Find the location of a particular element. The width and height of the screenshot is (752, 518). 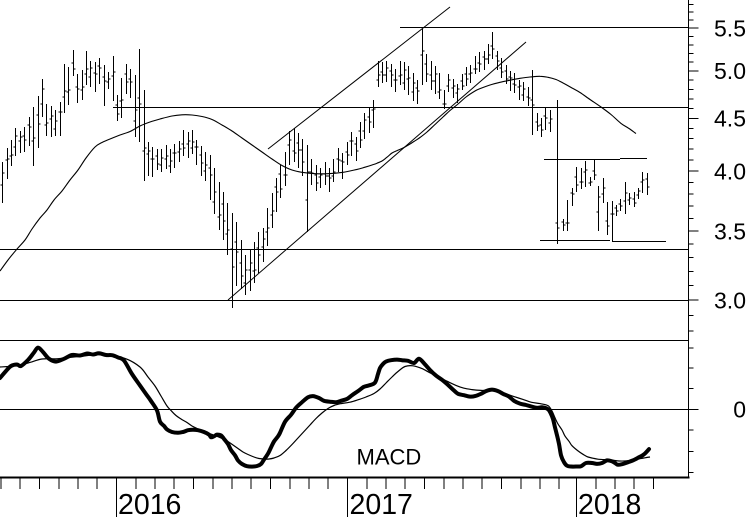

svg-text: 2018 is located at coordinates (609, 503).